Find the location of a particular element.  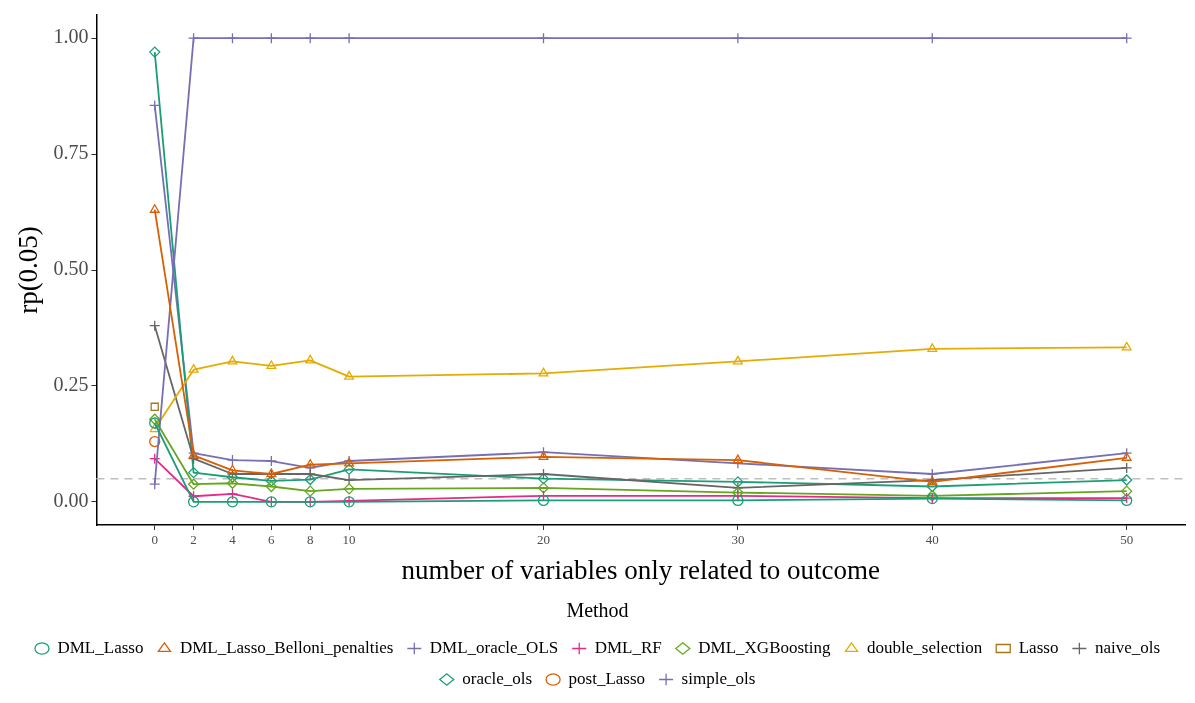

legend-label: DML_RF is located at coordinates (628, 647).